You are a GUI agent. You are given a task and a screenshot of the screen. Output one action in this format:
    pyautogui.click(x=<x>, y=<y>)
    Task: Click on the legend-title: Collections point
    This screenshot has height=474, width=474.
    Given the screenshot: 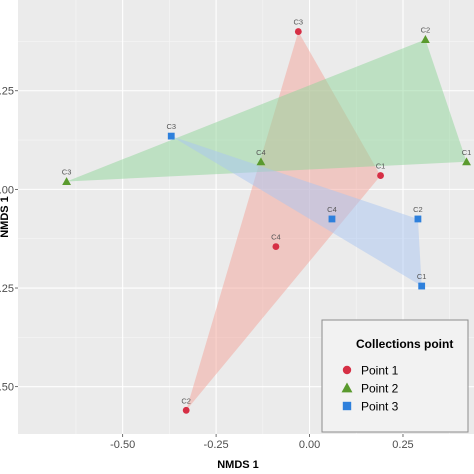 What is the action you would take?
    pyautogui.click(x=404, y=344)
    